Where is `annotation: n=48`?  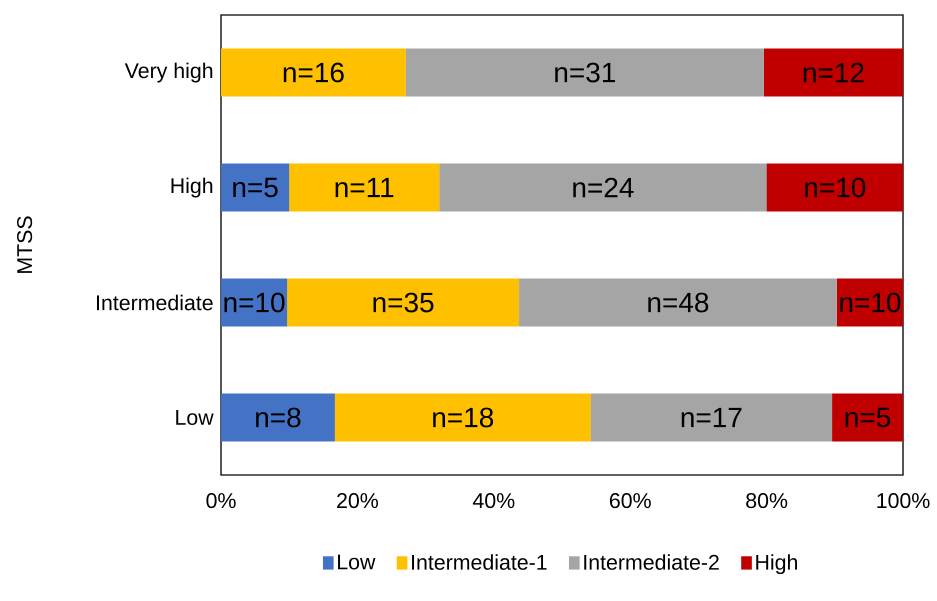
annotation: n=48 is located at coordinates (678, 302).